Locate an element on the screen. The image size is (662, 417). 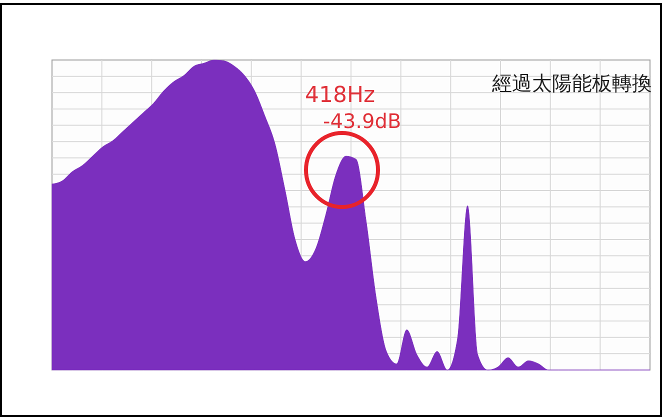
annotation: 經過太陽能板轉換 is located at coordinates (571, 83).